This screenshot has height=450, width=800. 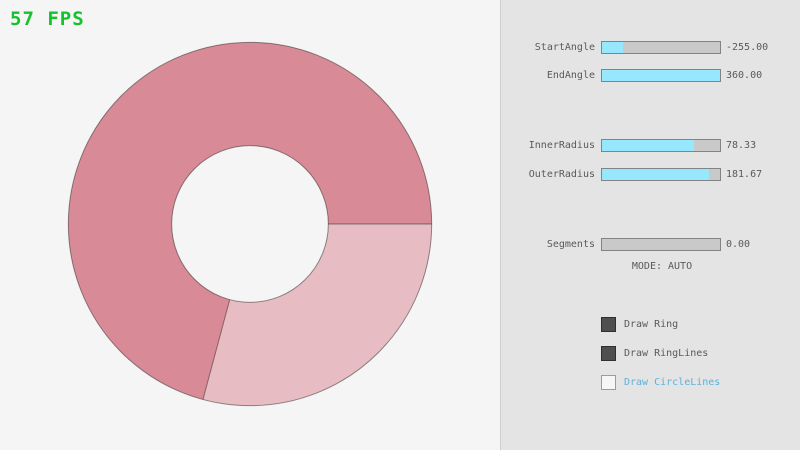 What do you see at coordinates (570, 244) in the screenshot?
I see `segments-label: Segments` at bounding box center [570, 244].